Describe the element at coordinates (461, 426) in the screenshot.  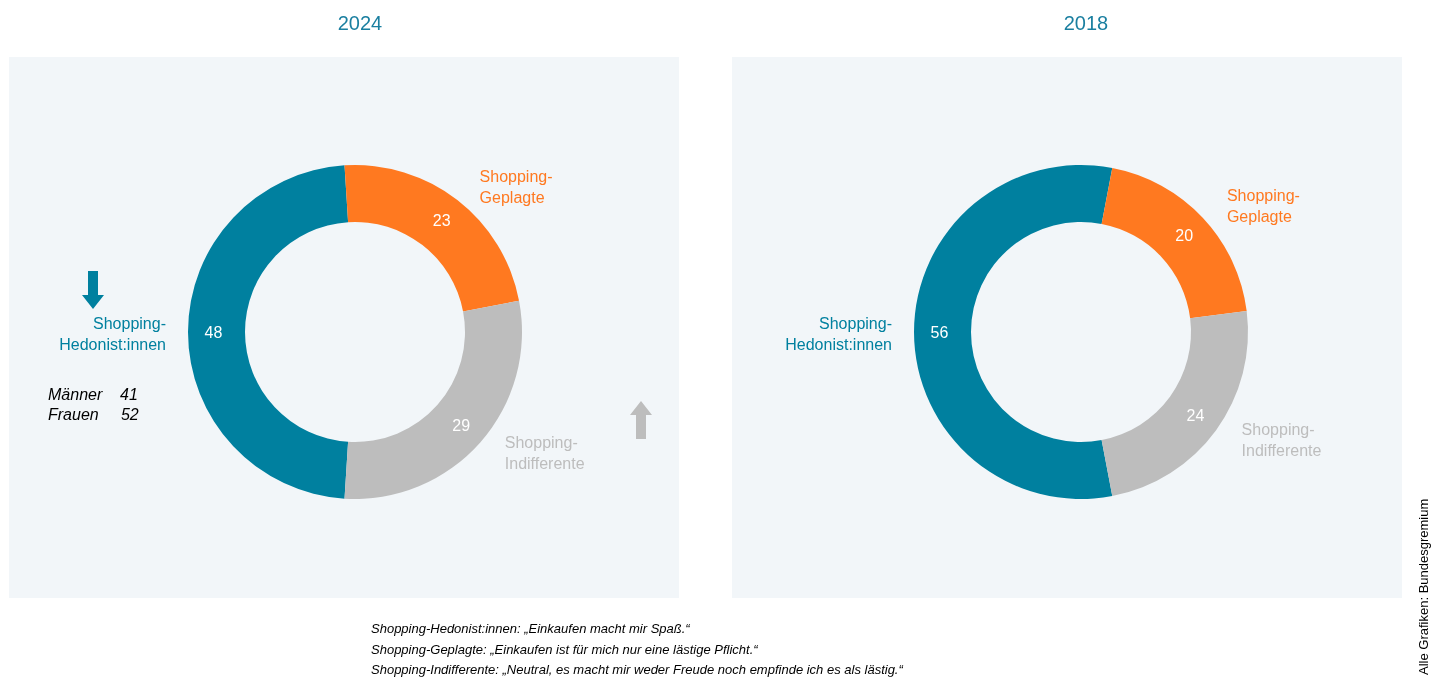
I see `data-label: 29` at that location.